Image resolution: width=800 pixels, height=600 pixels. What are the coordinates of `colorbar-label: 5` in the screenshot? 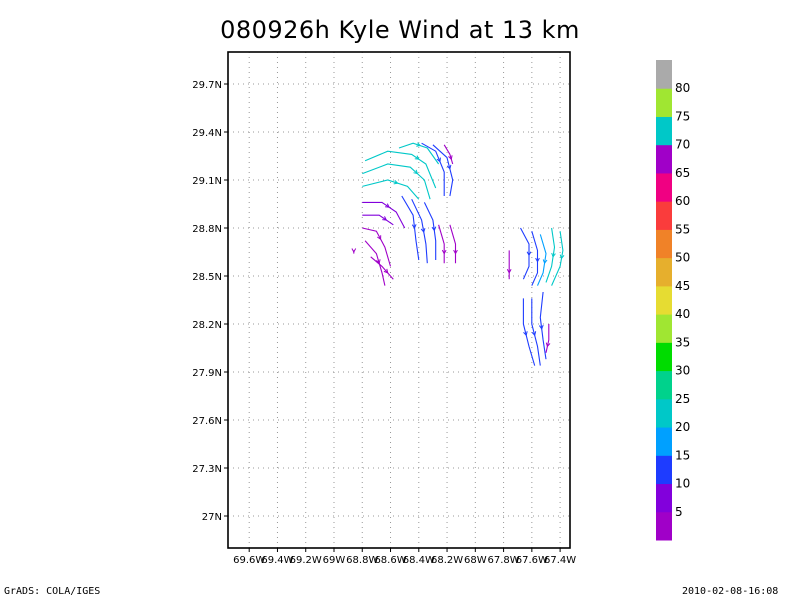 It's located at (679, 512).